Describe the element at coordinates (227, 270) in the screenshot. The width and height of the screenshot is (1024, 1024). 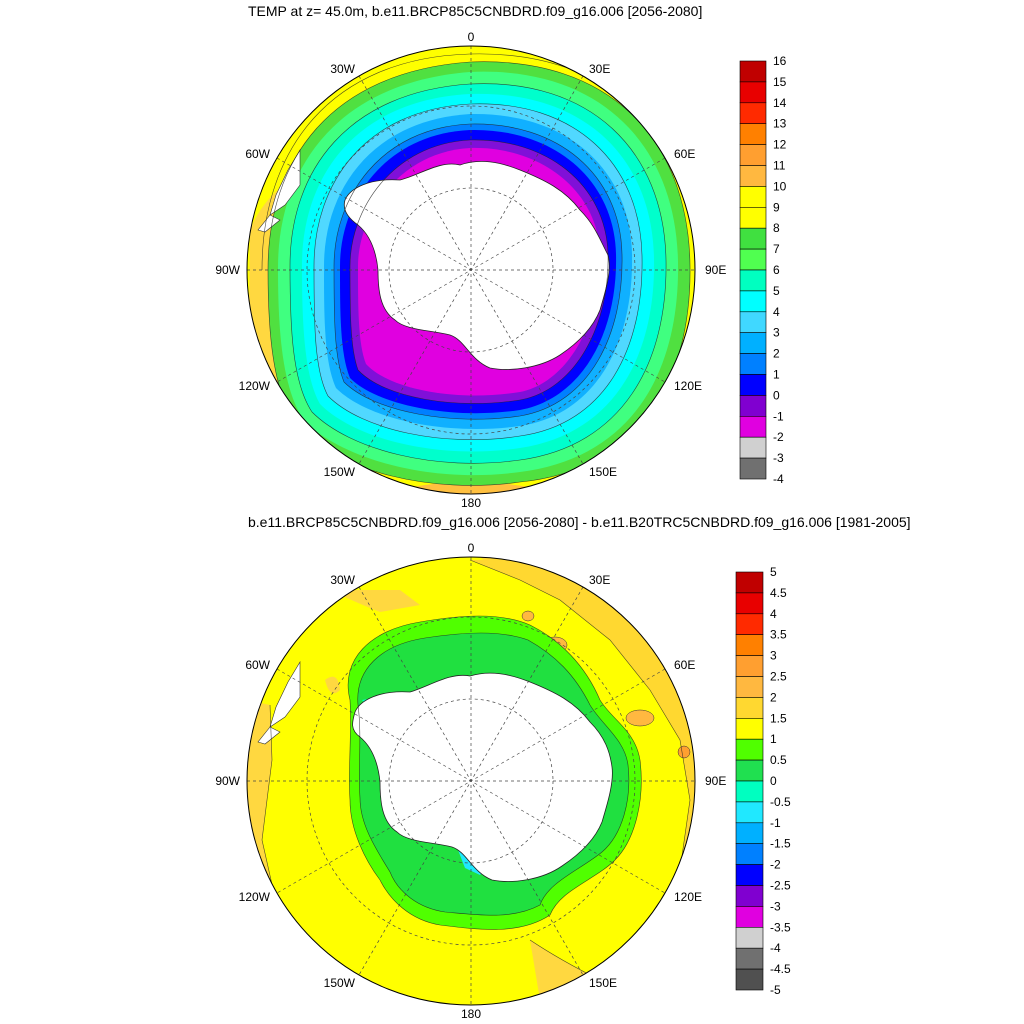
I see `p1-lon-90w: 90W` at that location.